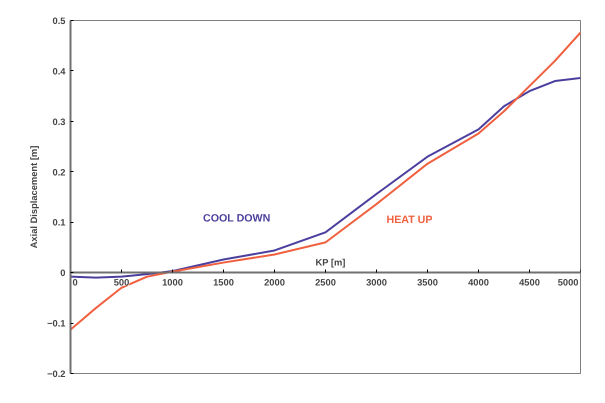 Image resolution: width=605 pixels, height=403 pixels. I want to click on y-tick-label: 0.5, so click(59, 21).